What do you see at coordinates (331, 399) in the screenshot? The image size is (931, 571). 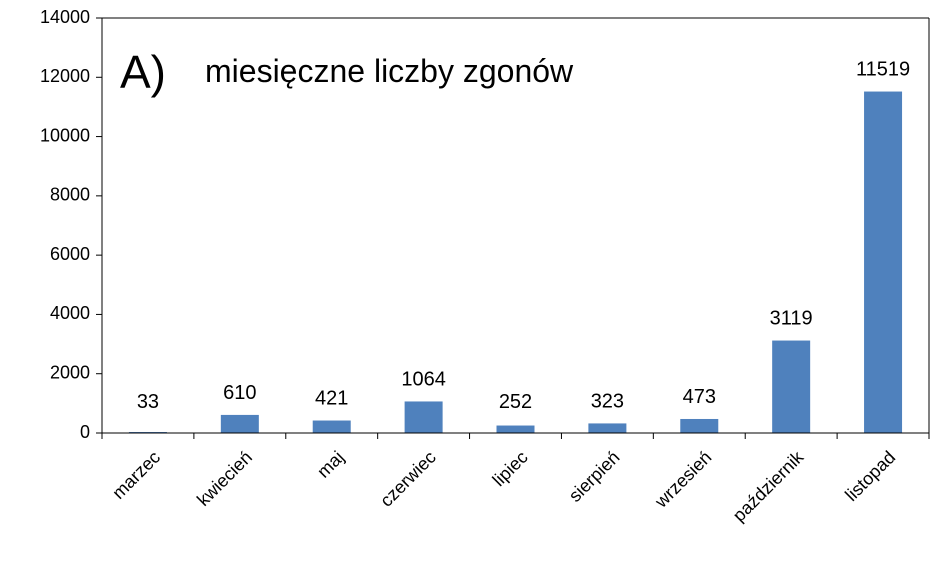 I see `data-label: 421` at bounding box center [331, 399].